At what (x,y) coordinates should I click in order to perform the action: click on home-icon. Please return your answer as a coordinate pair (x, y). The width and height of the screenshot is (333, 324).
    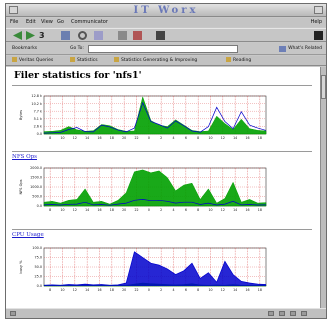
    Looking at the image, I should click on (65, 35).